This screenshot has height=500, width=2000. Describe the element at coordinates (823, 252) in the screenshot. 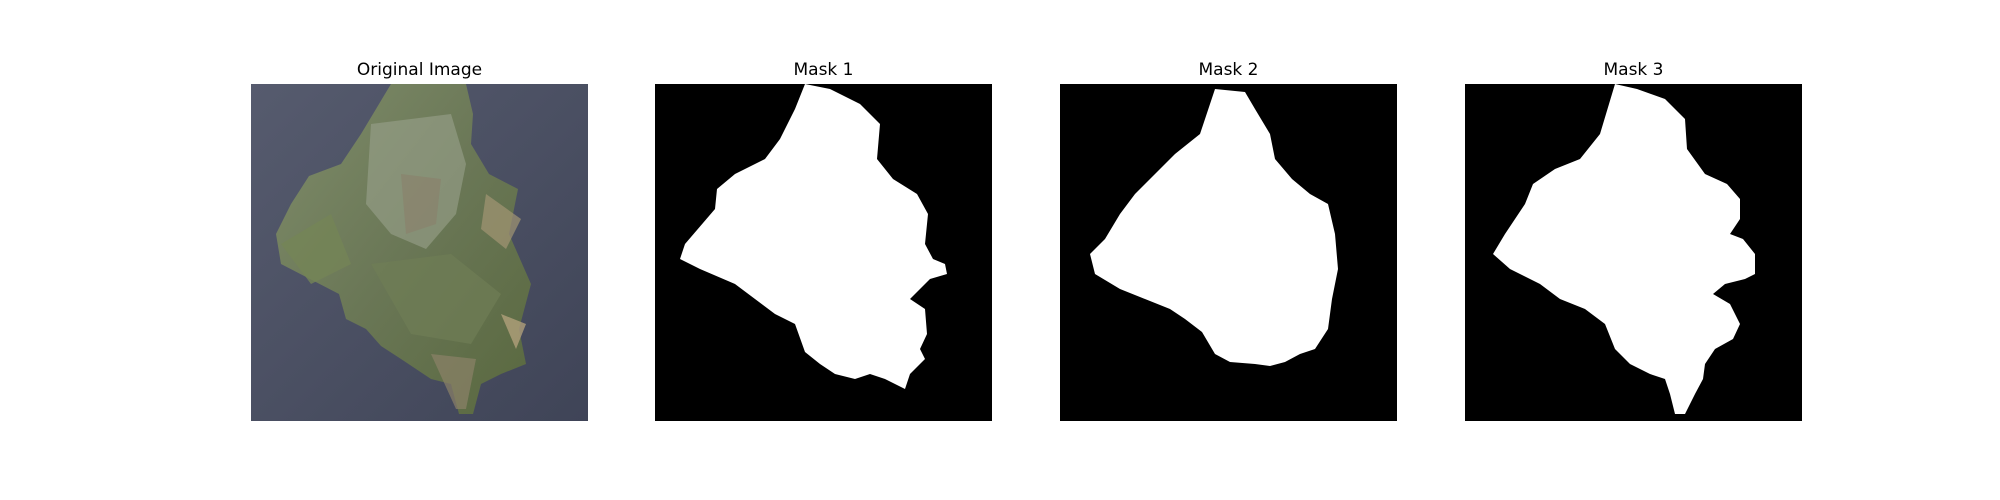

I see `mask-1-image` at that location.